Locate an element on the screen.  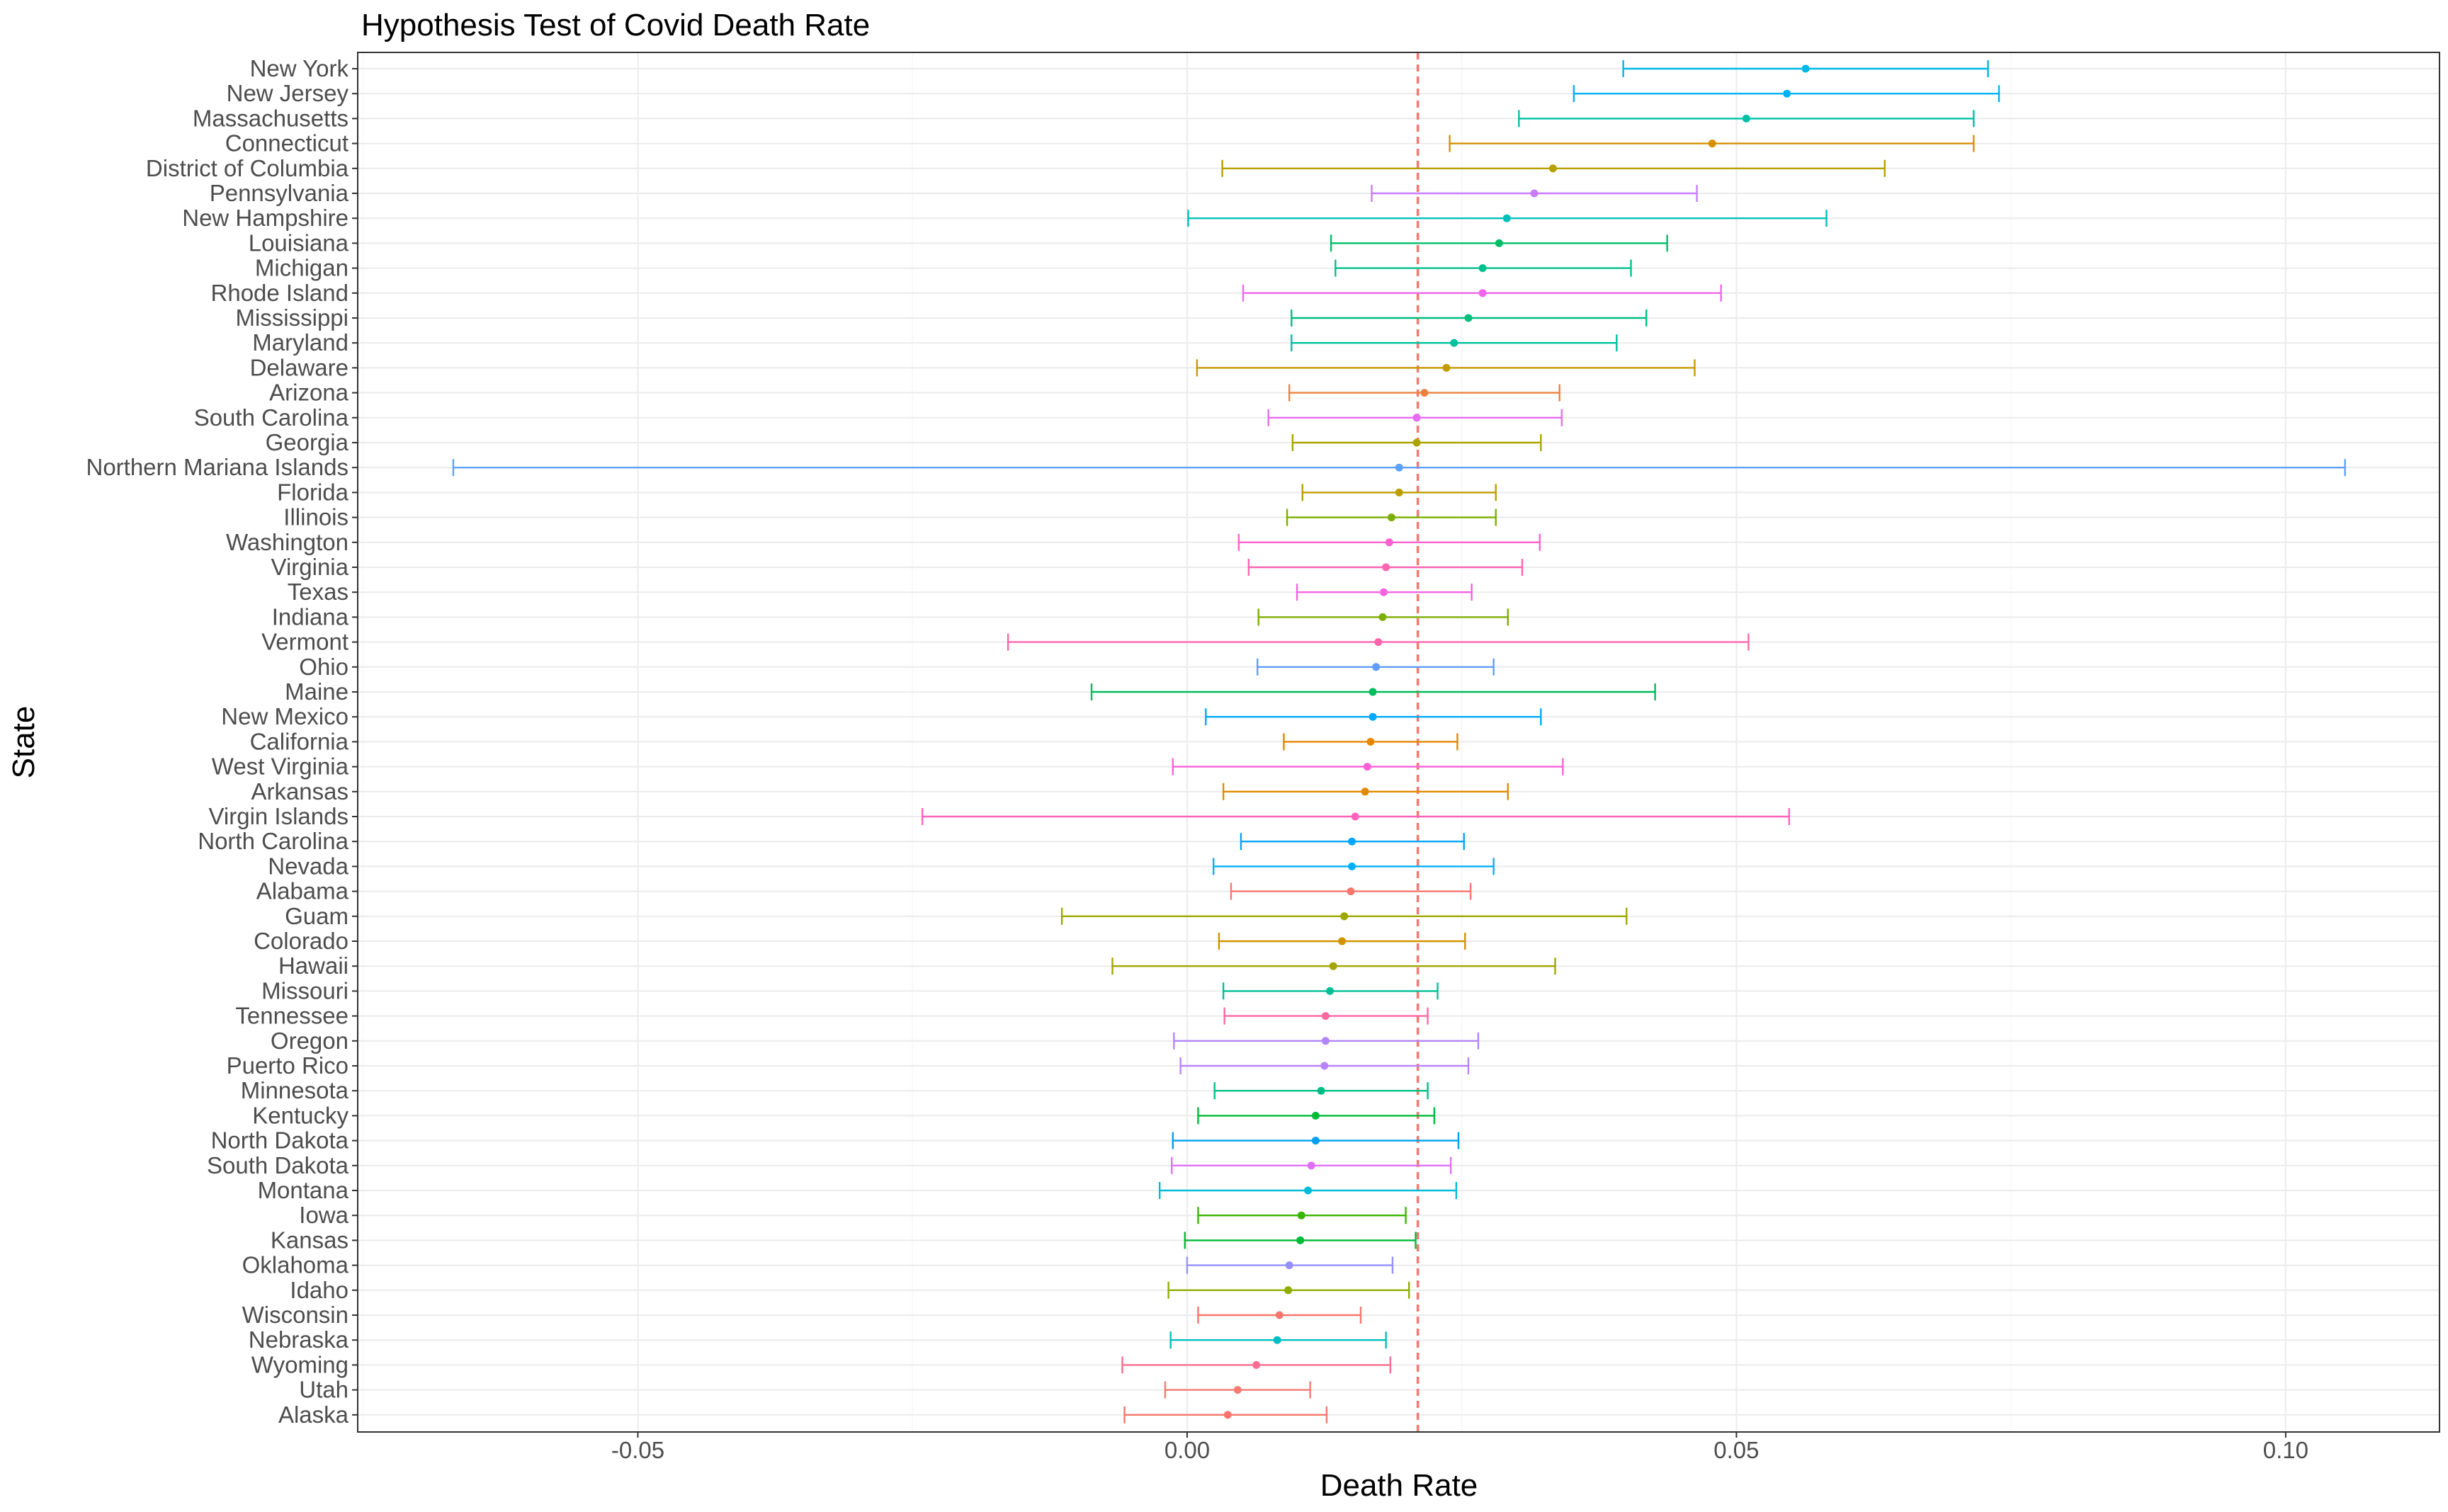
error-bar-delaware is located at coordinates (1446, 368).